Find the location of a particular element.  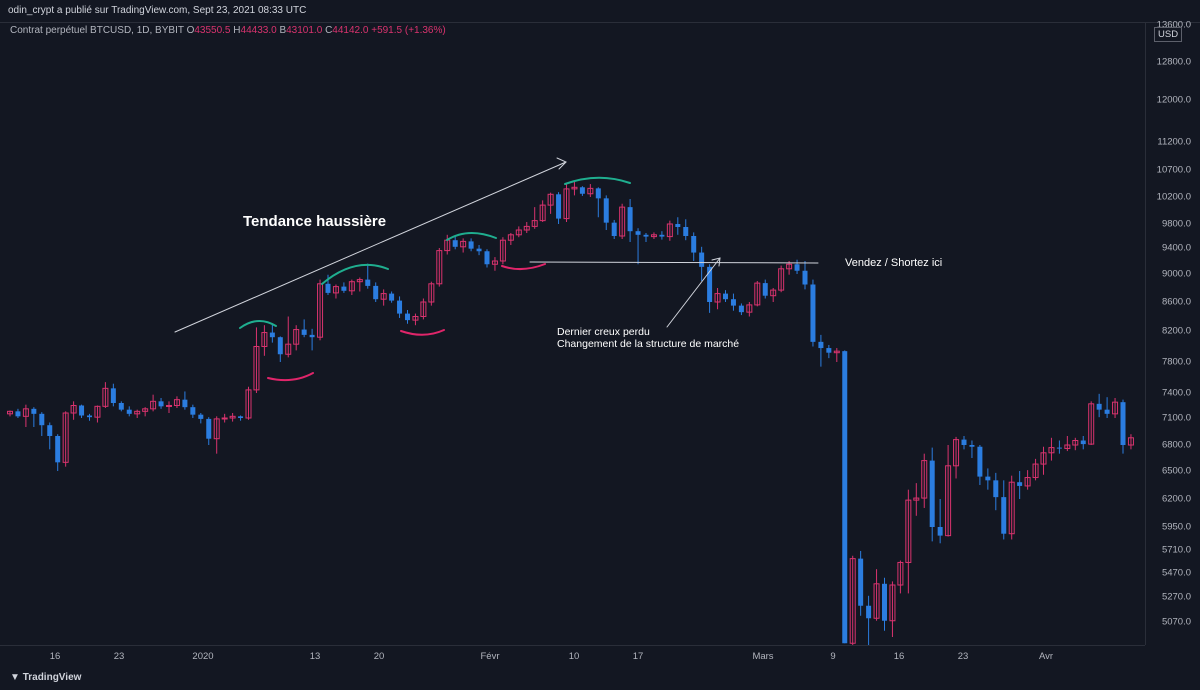

time-axis: 16 23 2020 13 20 Févr 10 17 Mars 9 16 23 Avr is located at coordinates (572, 656).